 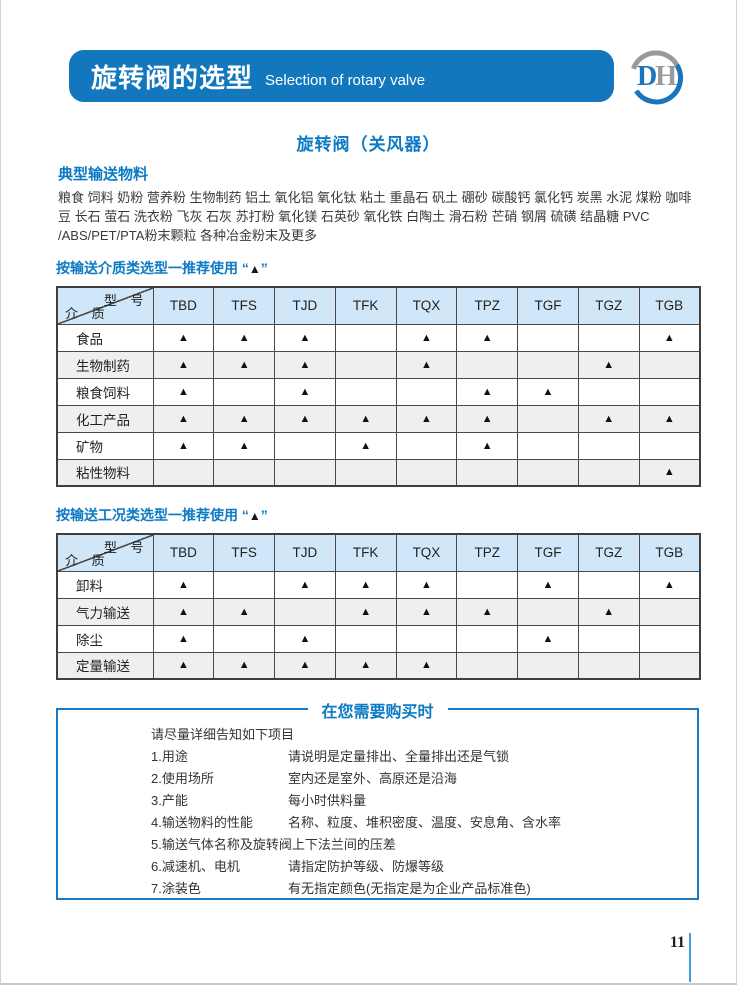 I want to click on purchase-item-desc: 有无指定颜色(无指定是为企业产品标准色), so click(x=409, y=888).